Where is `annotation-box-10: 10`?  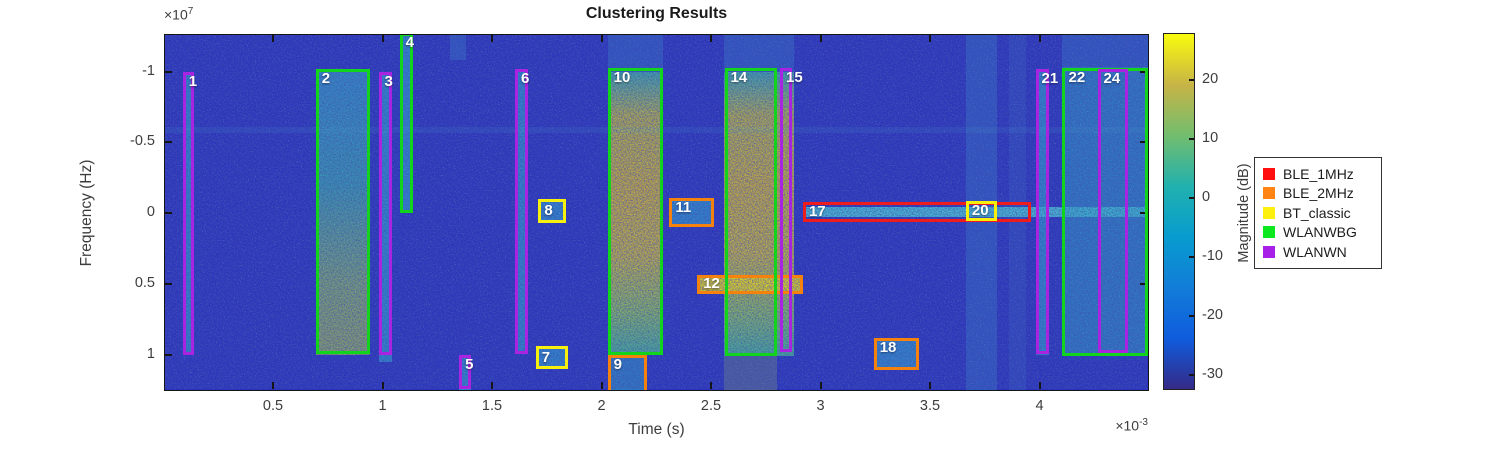
annotation-box-10: 10 is located at coordinates (635, 211).